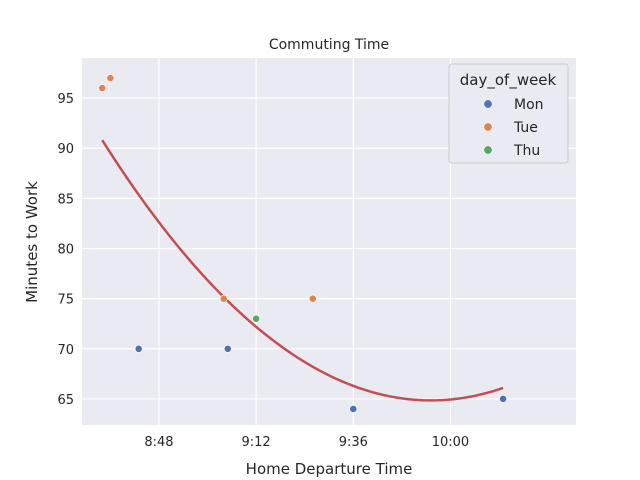  What do you see at coordinates (529, 105) in the screenshot?
I see `legend-label-mon: Mon` at bounding box center [529, 105].